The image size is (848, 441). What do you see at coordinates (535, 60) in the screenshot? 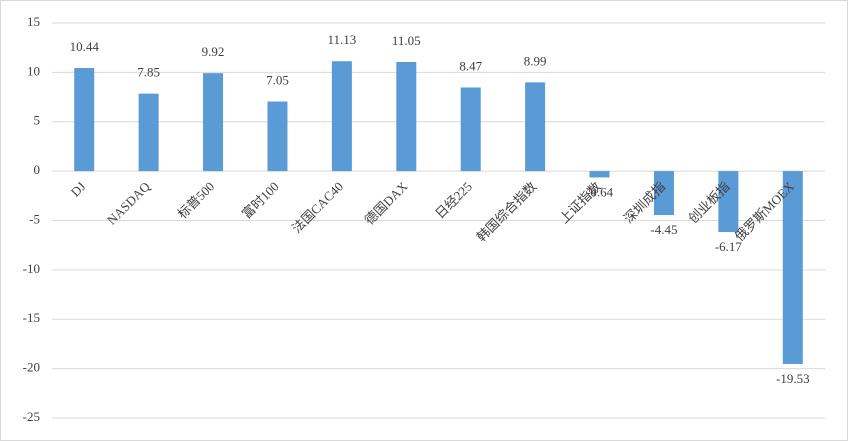
I see `value-label: 8.99` at bounding box center [535, 60].